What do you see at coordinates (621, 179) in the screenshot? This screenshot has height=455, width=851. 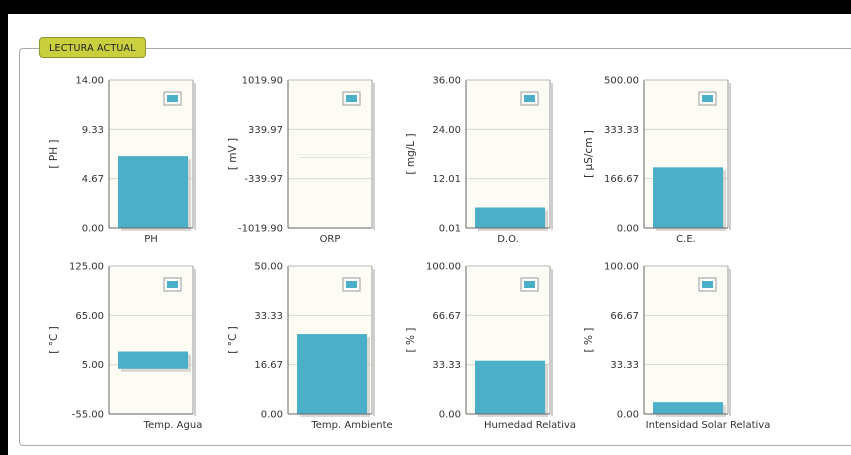 I see `y-tick-label: 166.67` at bounding box center [621, 179].